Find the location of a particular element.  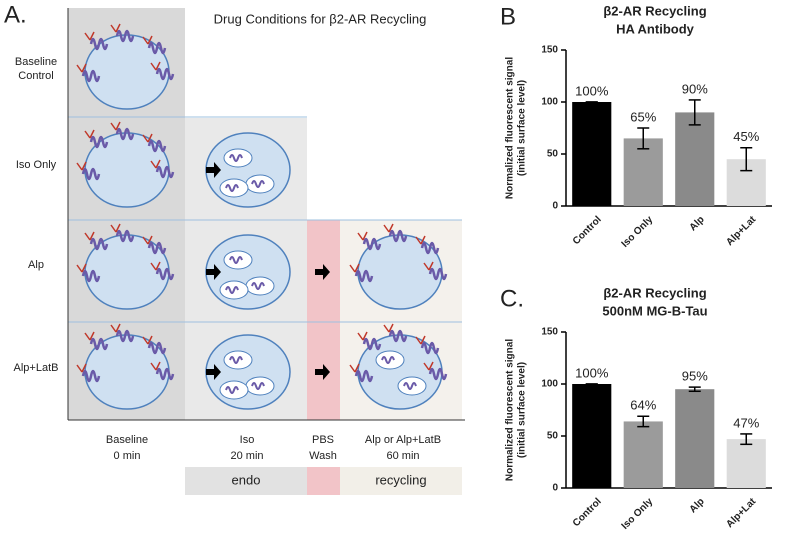

phase-endo is located at coordinates (246, 481).